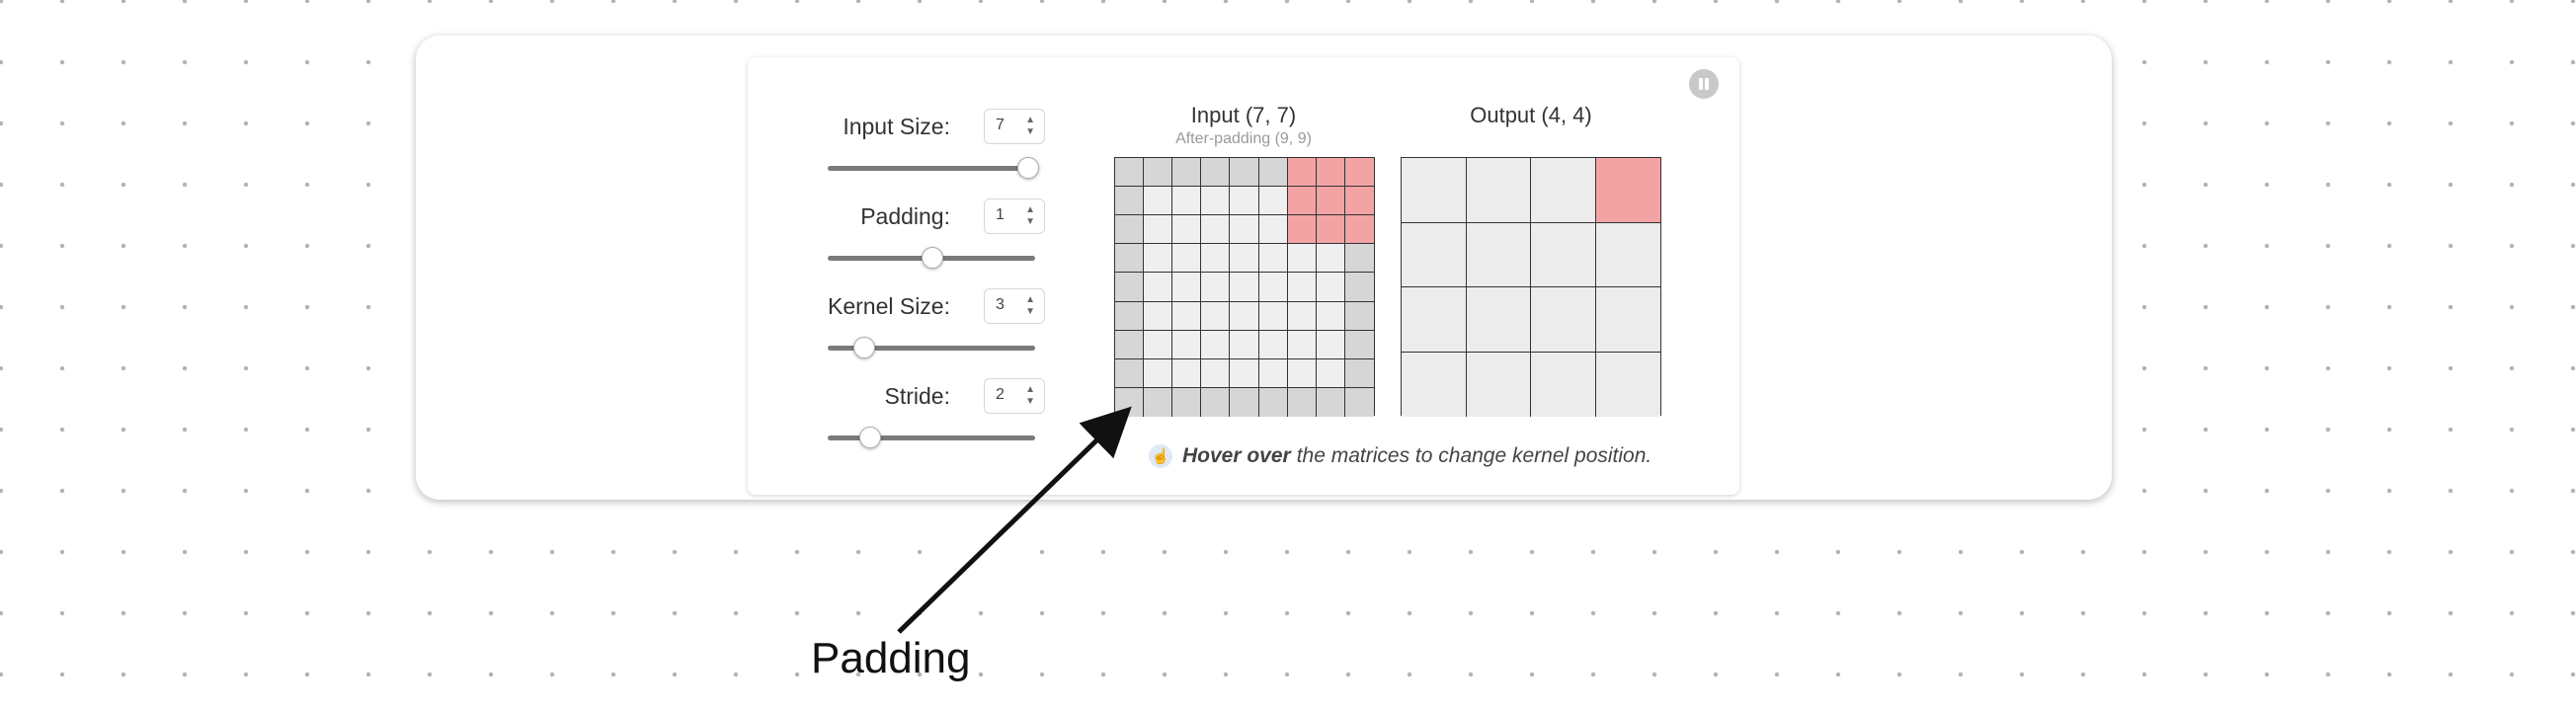 This screenshot has width=2576, height=713. Describe the element at coordinates (1015, 306) in the screenshot. I see `kernel-size-stepper: 3 ▲ ▼` at that location.